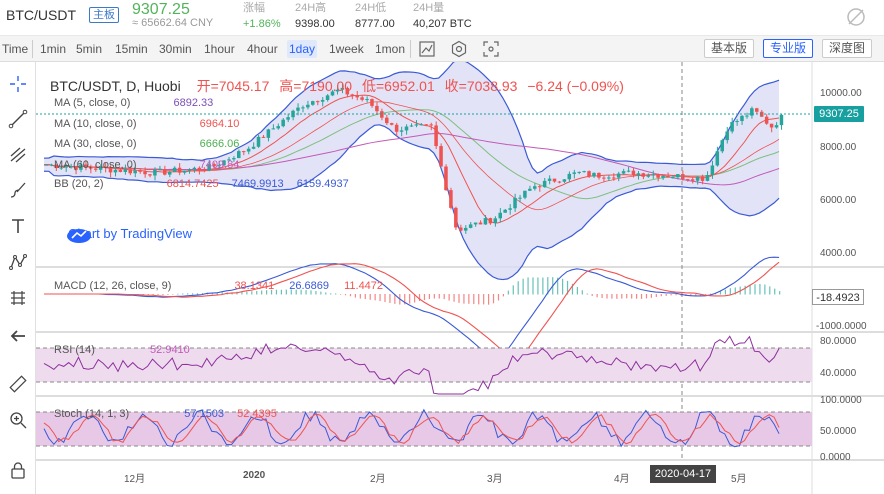  Describe the element at coordinates (18, 84) in the screenshot. I see `crosshair-icon` at that location.